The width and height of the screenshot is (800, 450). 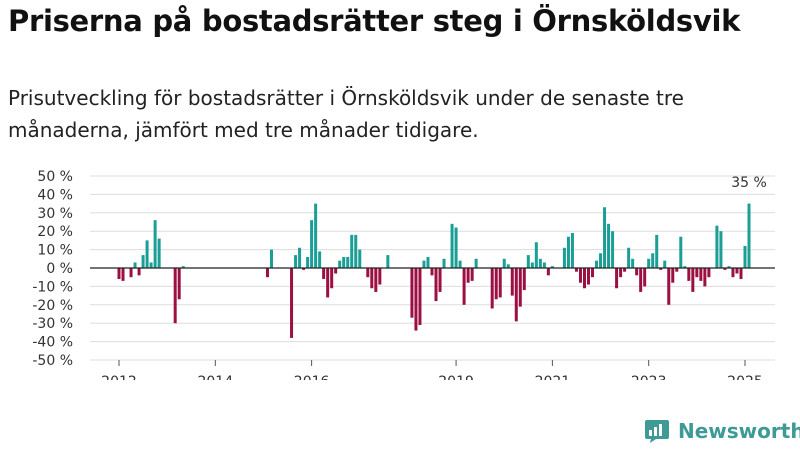 I want to click on x-tick-label: 2016, so click(x=312, y=377).